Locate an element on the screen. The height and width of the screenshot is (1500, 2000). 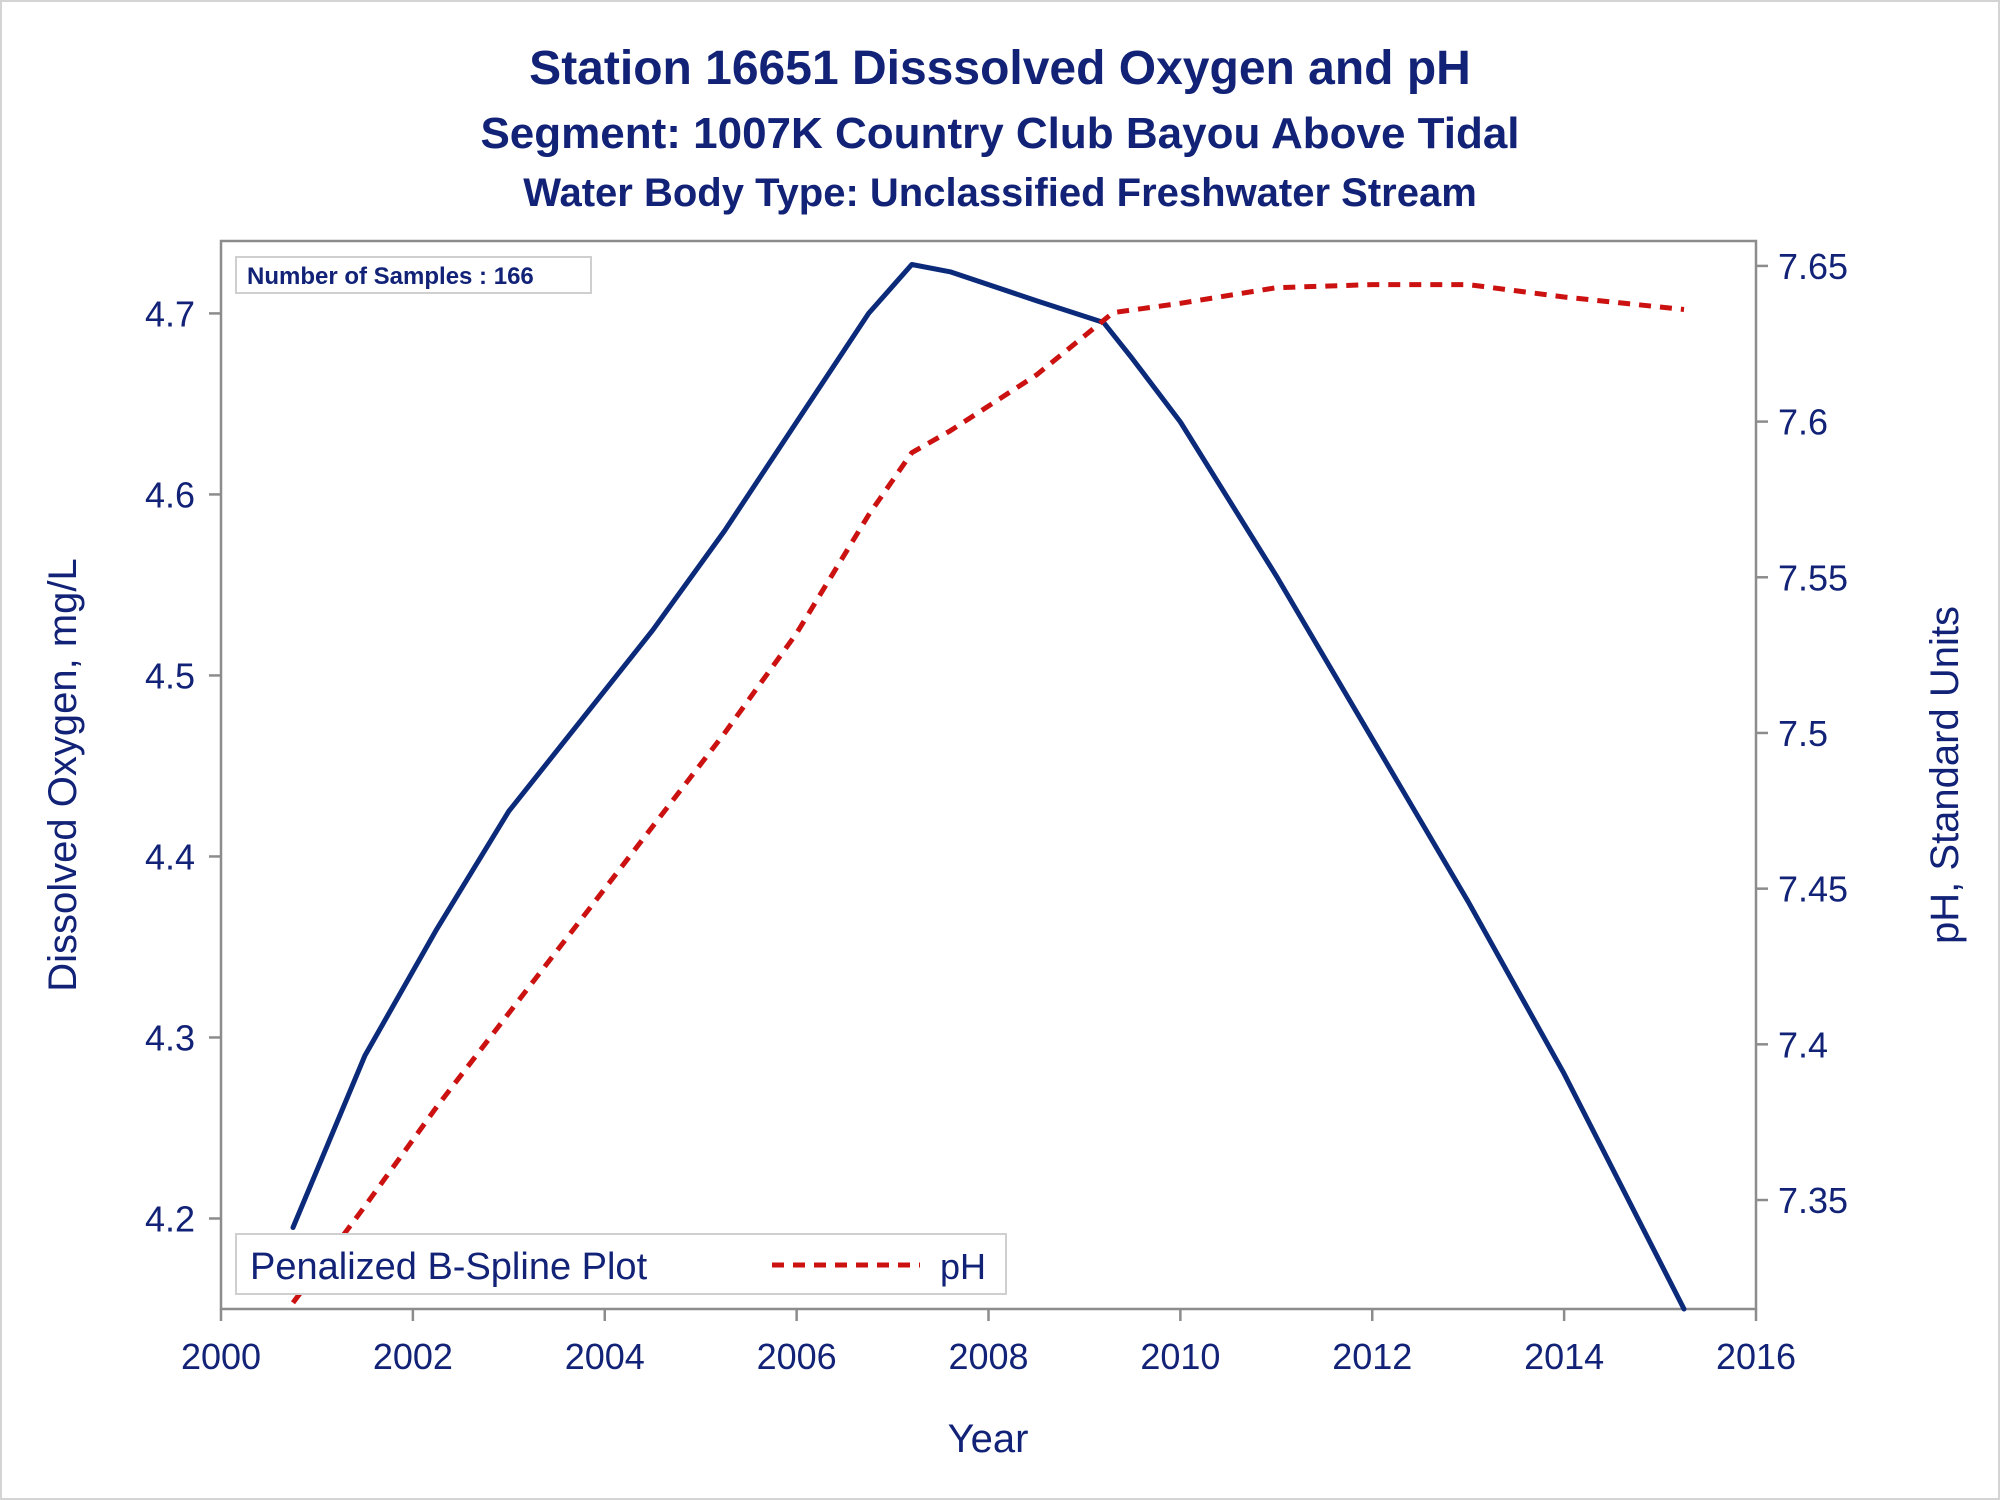
y-left-tick-label: 4.4 is located at coordinates (170, 856).